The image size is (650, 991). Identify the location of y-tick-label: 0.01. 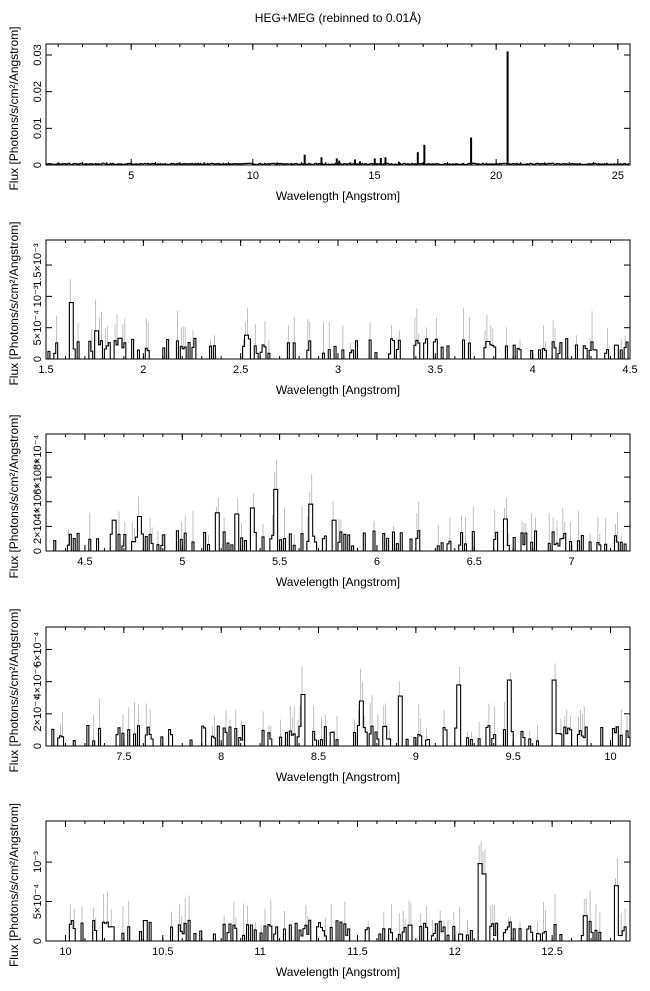
(38, 128).